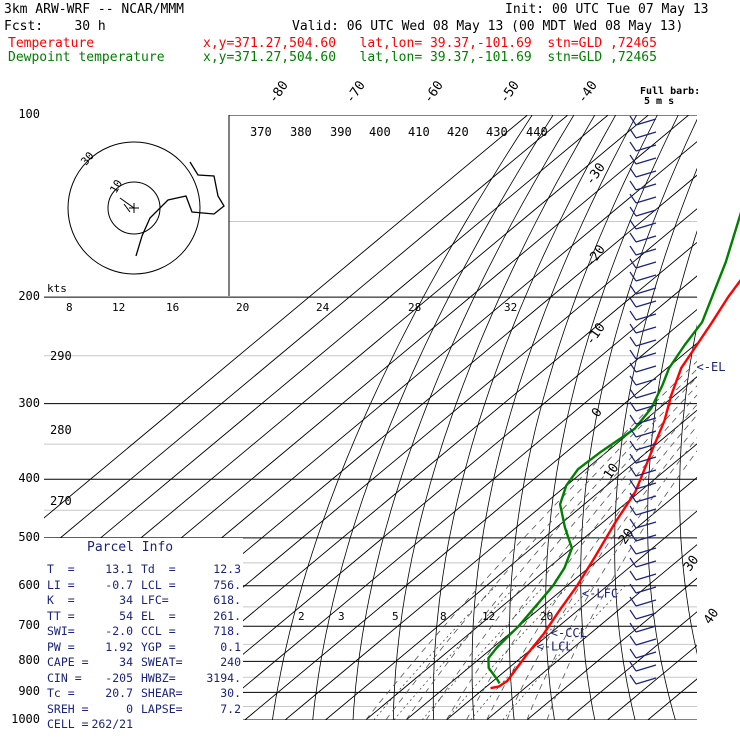  I want to click on theta-label: 370, so click(261, 132).